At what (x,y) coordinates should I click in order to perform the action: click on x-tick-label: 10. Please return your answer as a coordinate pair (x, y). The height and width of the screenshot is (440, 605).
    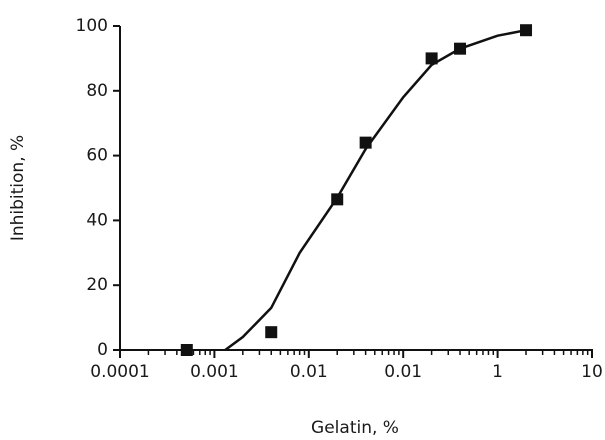
    Looking at the image, I should click on (592, 372).